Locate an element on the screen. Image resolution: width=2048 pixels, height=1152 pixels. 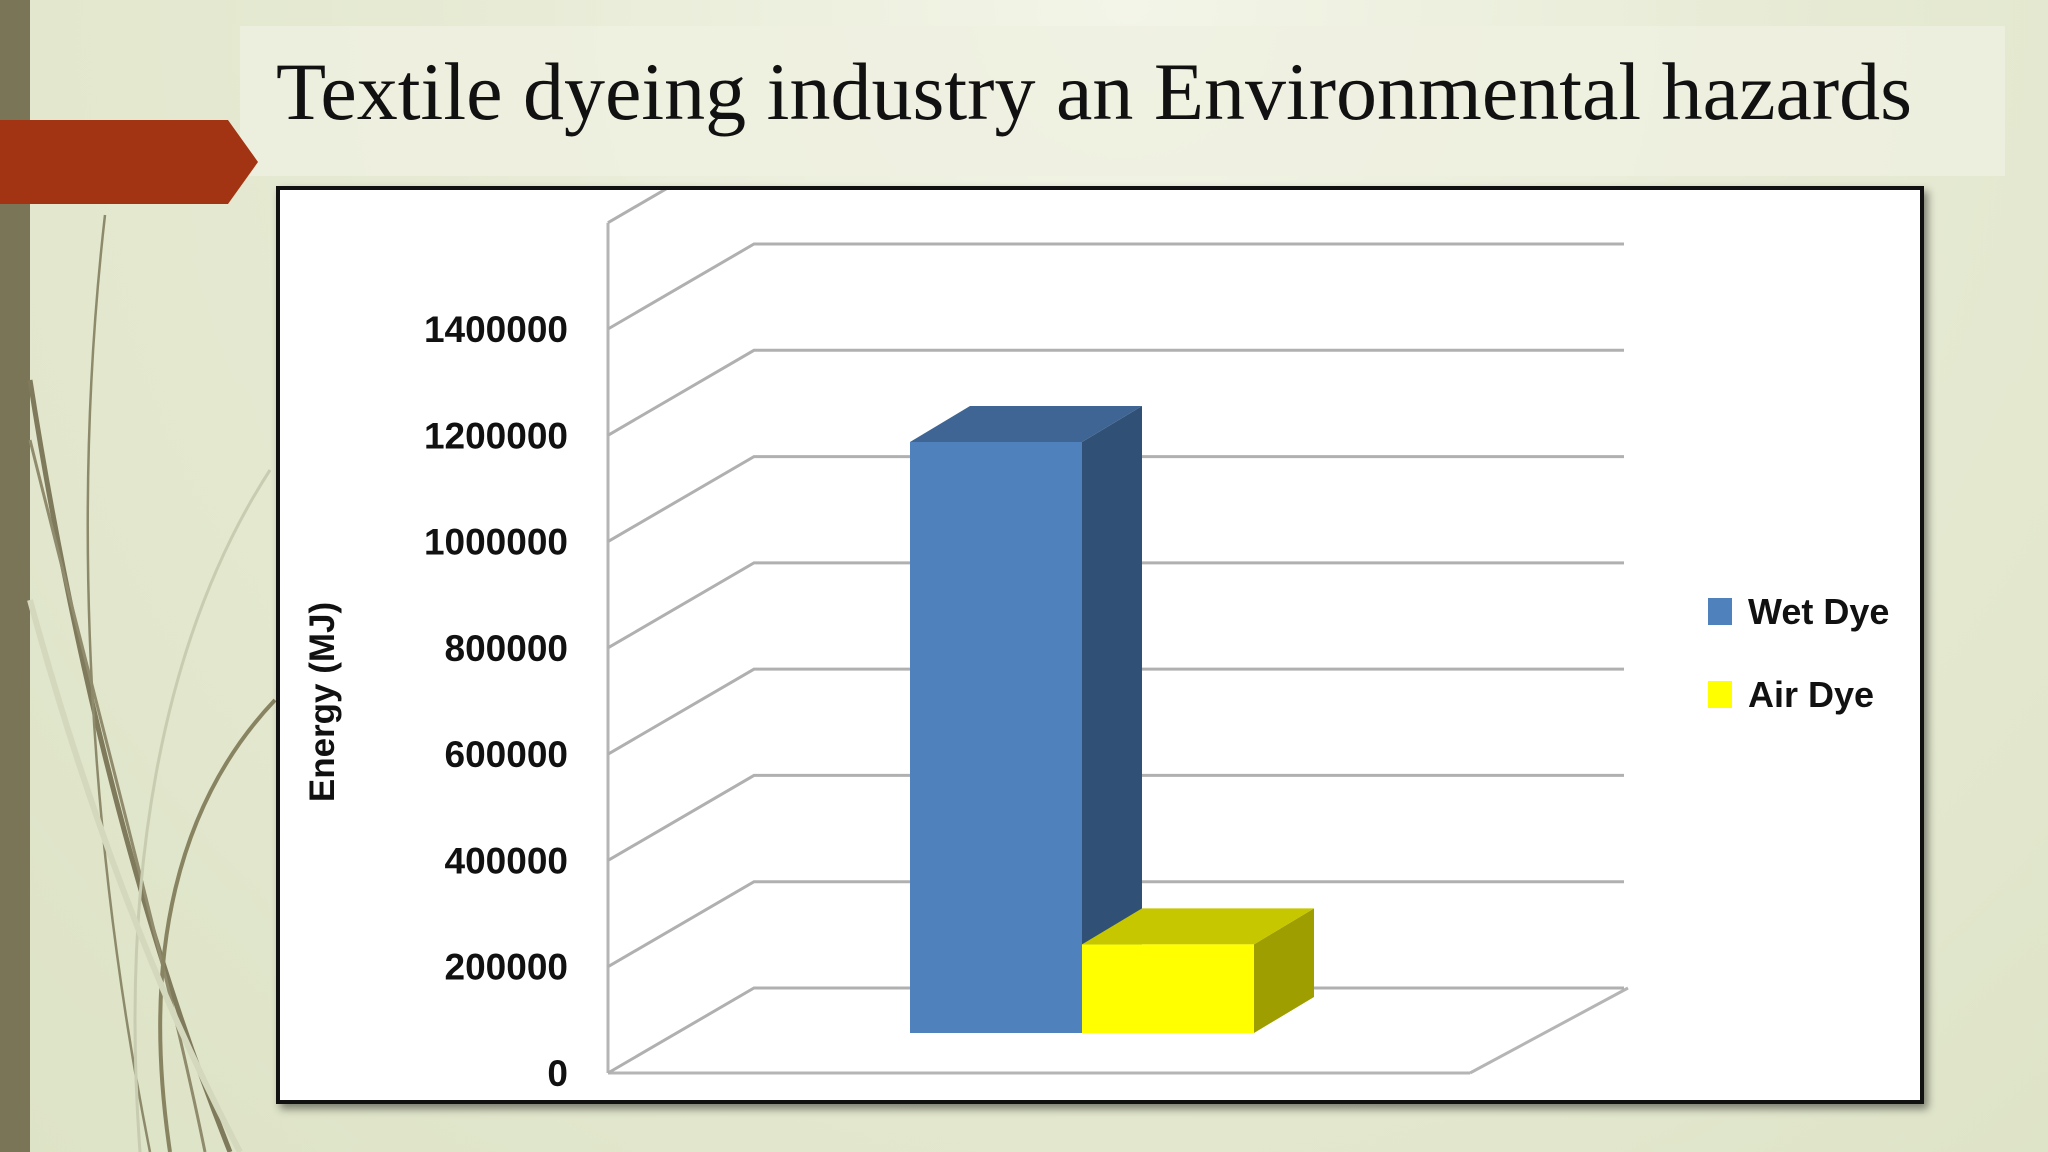
bar-wet-dye is located at coordinates (1026, 719).